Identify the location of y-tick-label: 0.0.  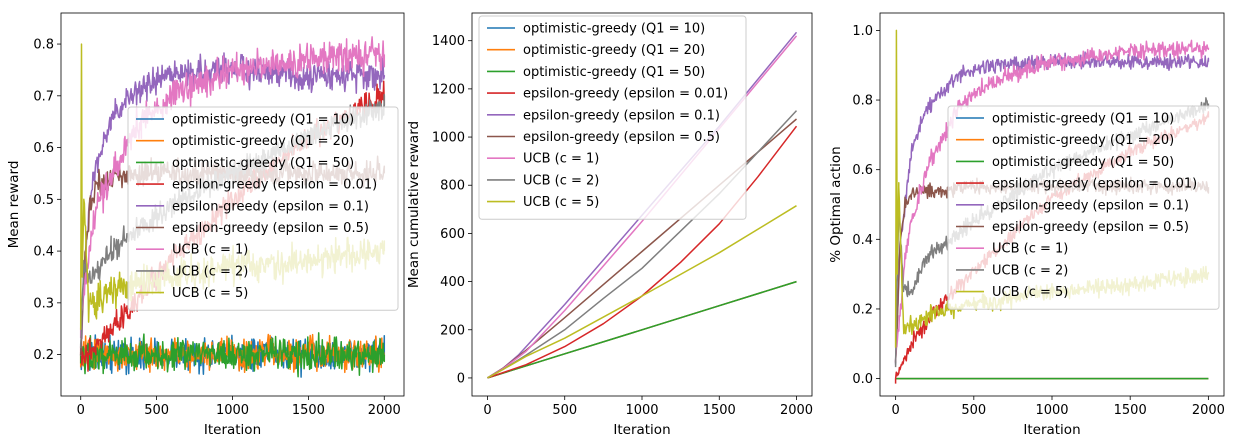
(862, 379).